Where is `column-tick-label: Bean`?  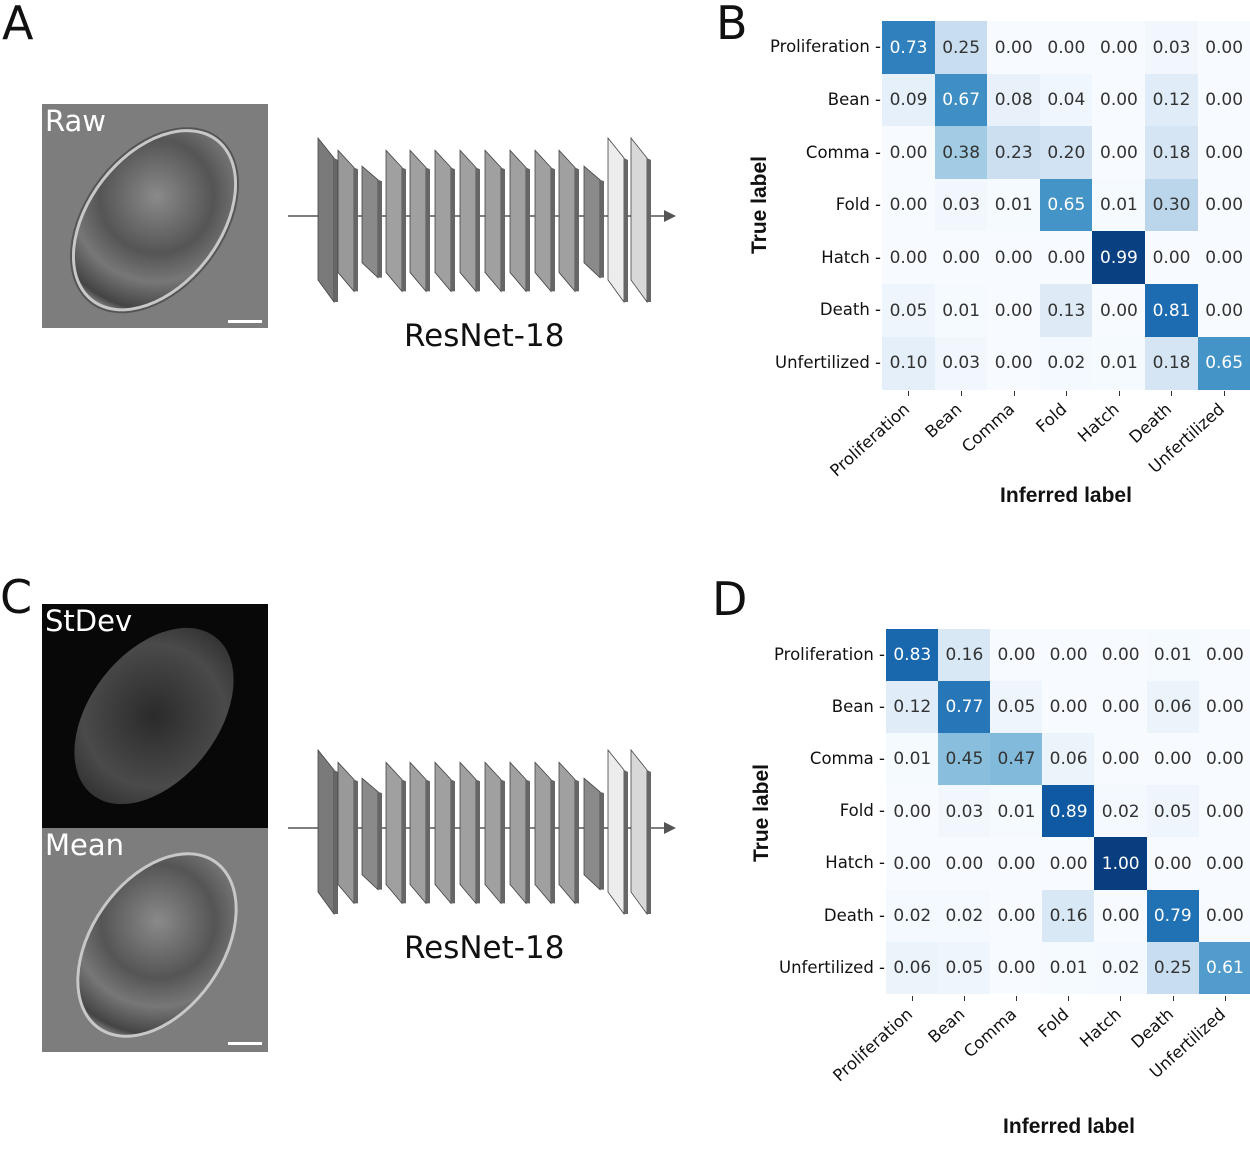
column-tick-label: Bean is located at coordinates (943, 420).